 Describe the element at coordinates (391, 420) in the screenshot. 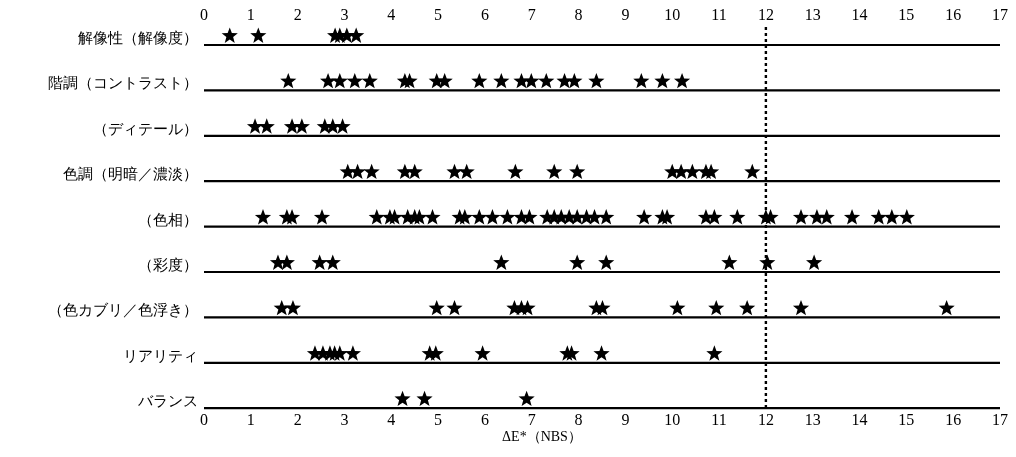

I see `x-tick-label: 4` at that location.